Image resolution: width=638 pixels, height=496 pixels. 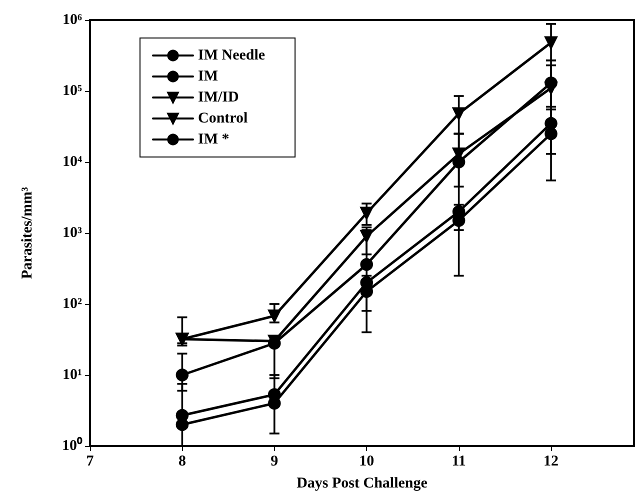 What do you see at coordinates (72, 162) in the screenshot?
I see `y-tick-label: 10⁴` at bounding box center [72, 162].